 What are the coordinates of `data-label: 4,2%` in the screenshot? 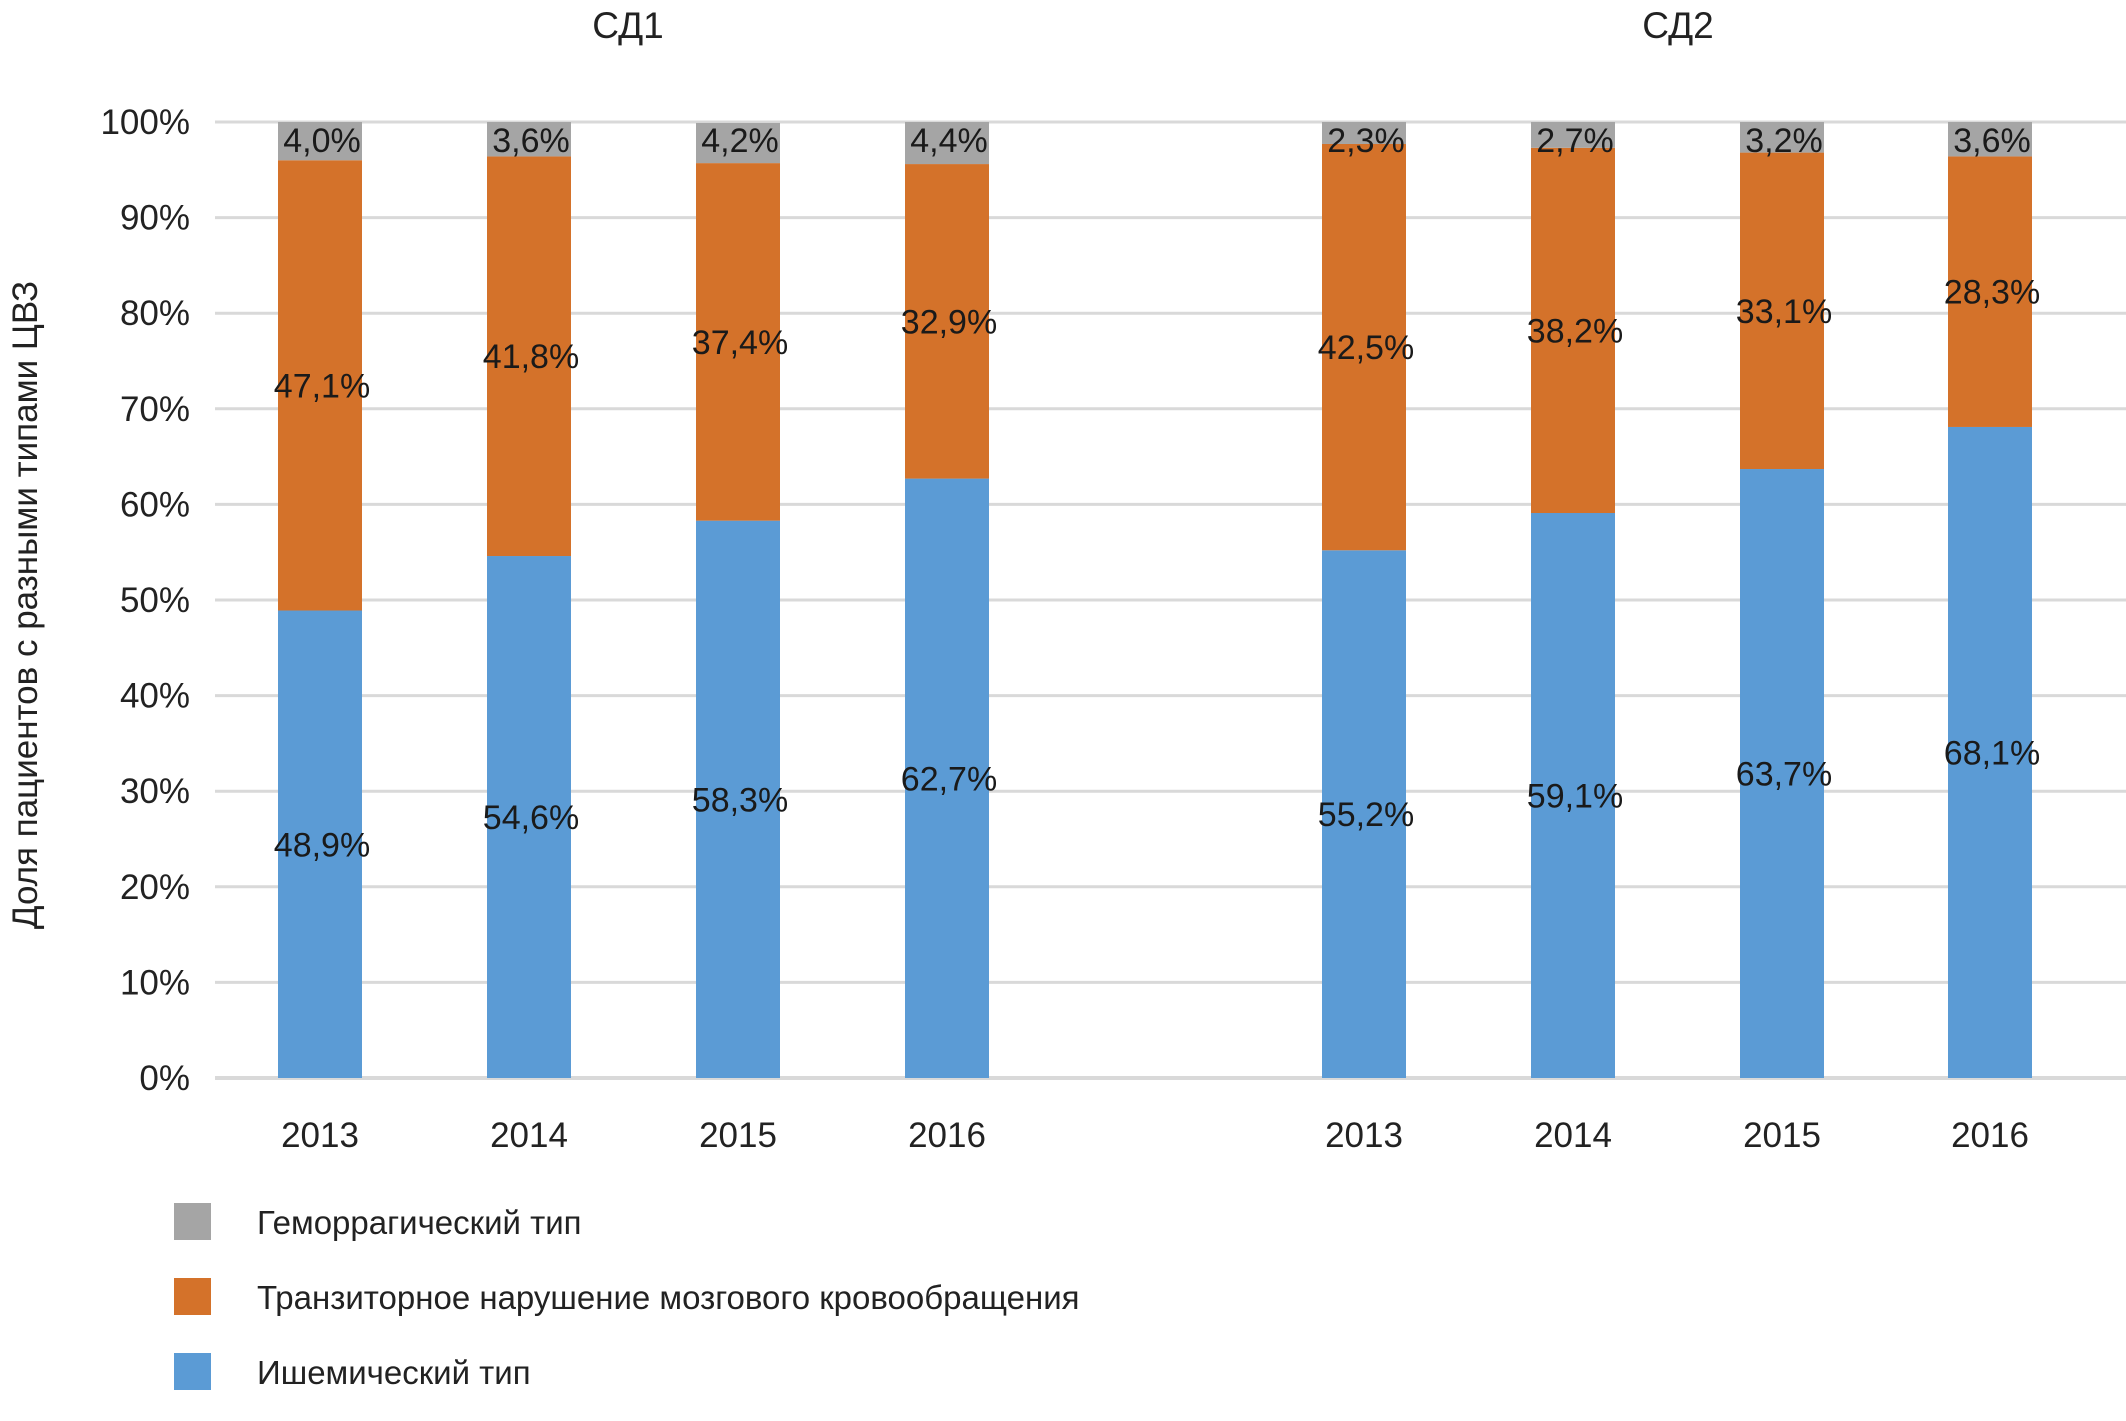 It's located at (740, 141).